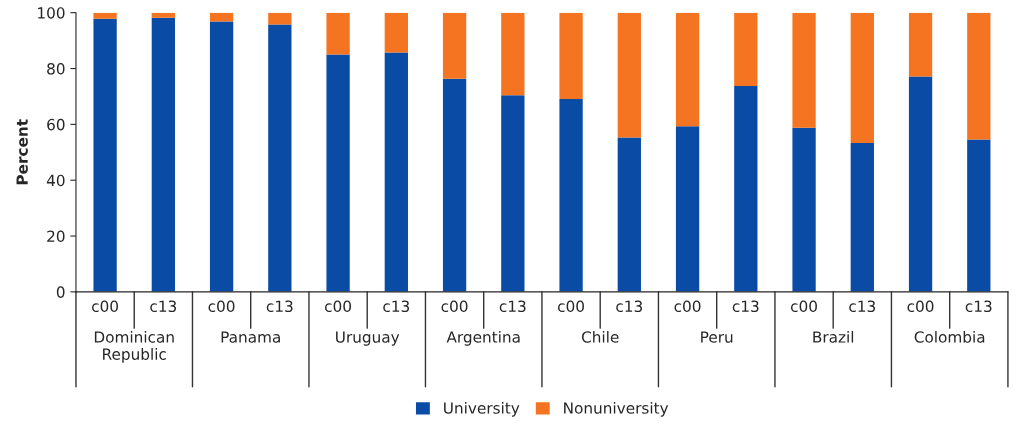 Image resolution: width=1013 pixels, height=423 pixels. What do you see at coordinates (56, 236) in the screenshot?
I see `y-tick-label: 20` at bounding box center [56, 236].